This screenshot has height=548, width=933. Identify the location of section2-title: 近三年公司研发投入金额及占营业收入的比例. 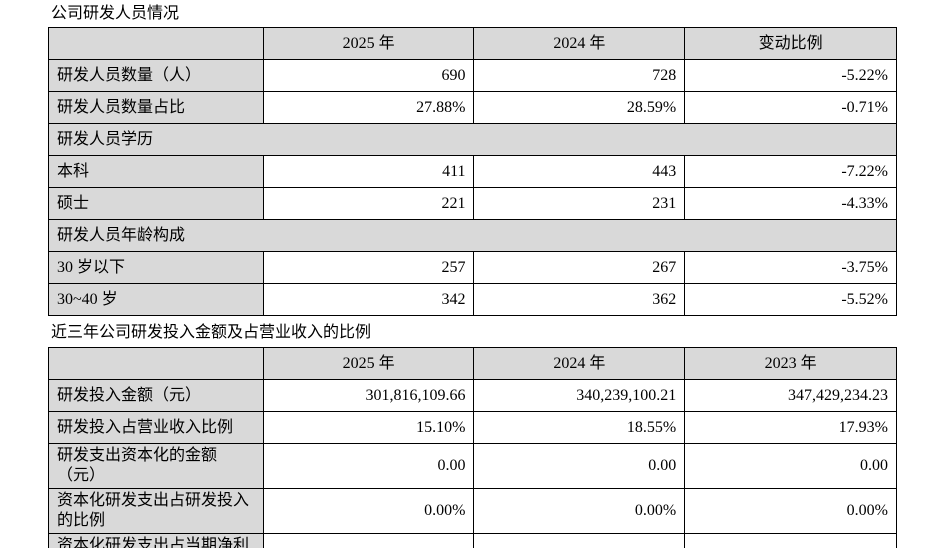
(211, 332).